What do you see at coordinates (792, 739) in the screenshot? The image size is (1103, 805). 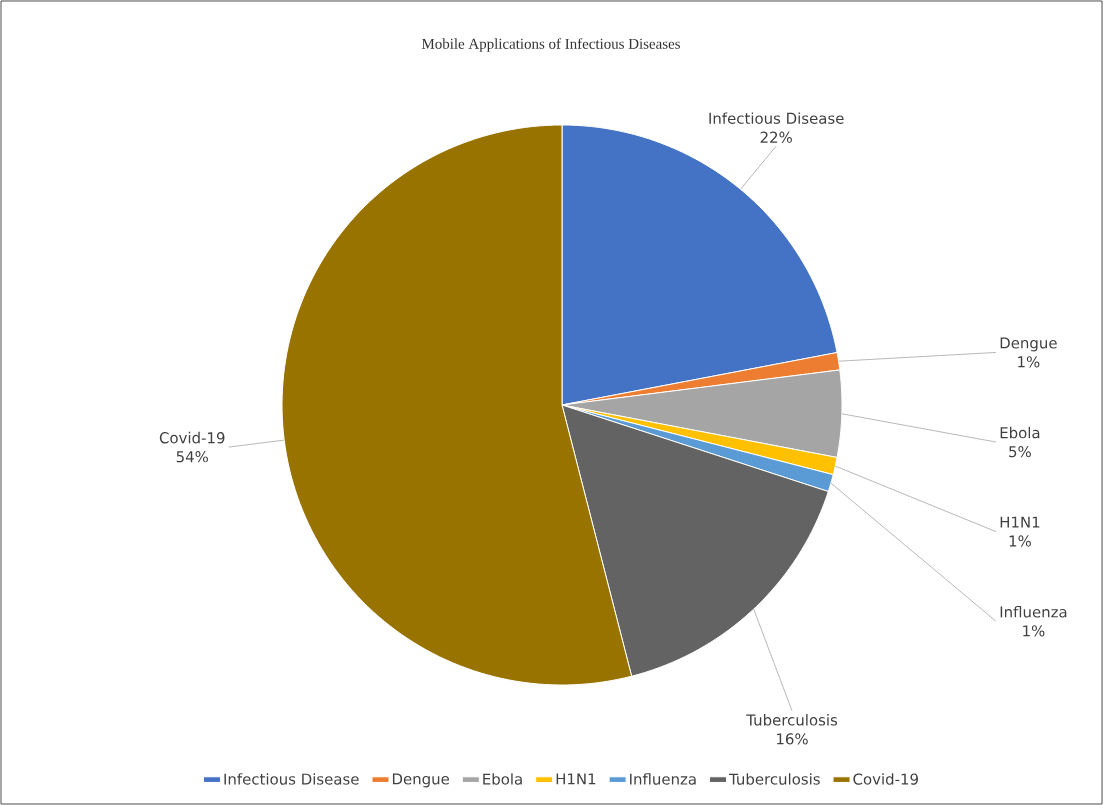 I see `data-label: 16%` at bounding box center [792, 739].